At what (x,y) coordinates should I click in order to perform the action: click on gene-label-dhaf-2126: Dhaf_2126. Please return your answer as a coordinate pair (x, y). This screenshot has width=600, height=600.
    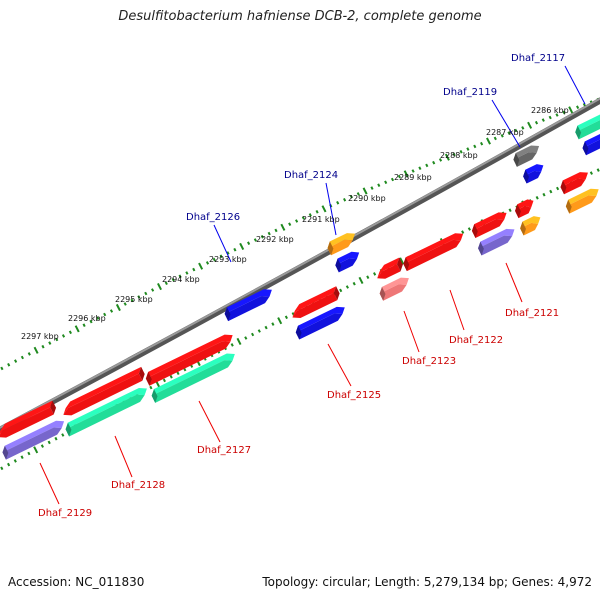
    Looking at the image, I should click on (213, 217).